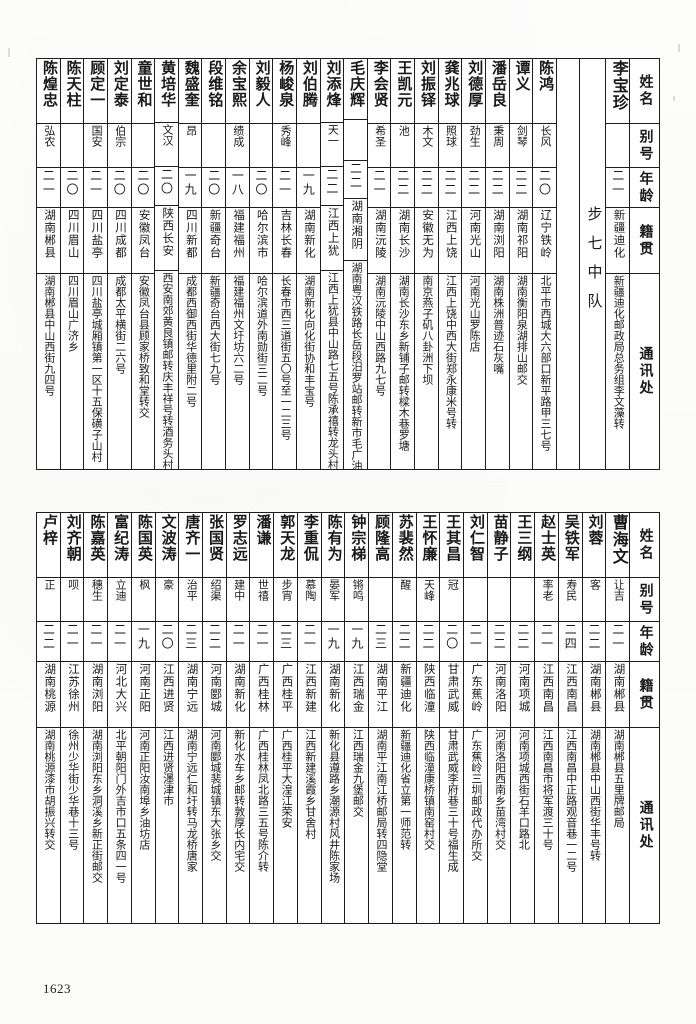 This screenshot has height=1024, width=696. I want to click on cell-address-text: 江西新建溪霞乡甘舍村, so click(309, 784).